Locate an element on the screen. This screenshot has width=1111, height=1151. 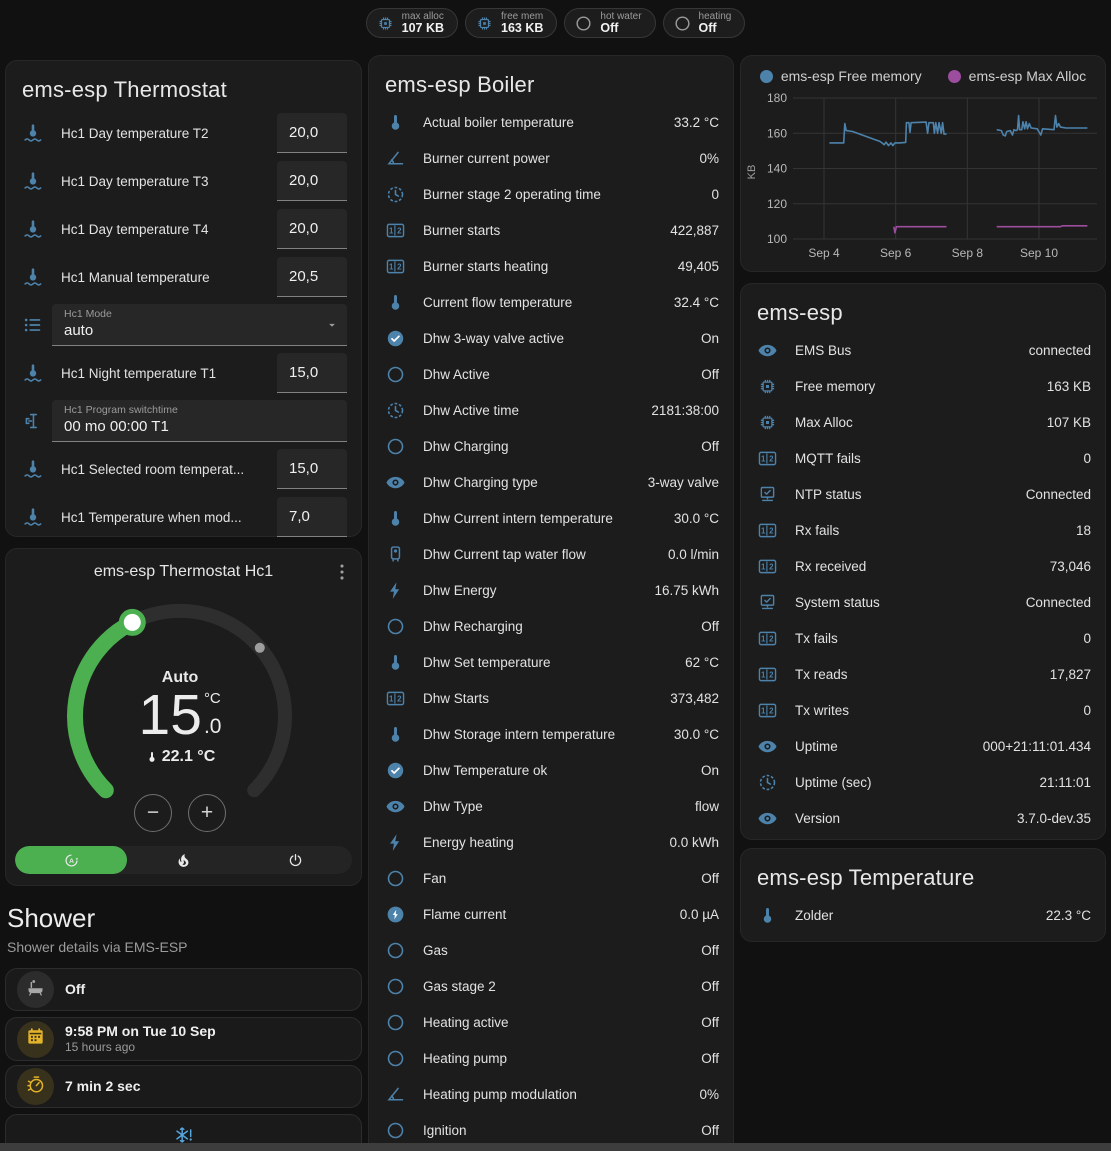
svg-text: 2 is located at coordinates (771, 710).